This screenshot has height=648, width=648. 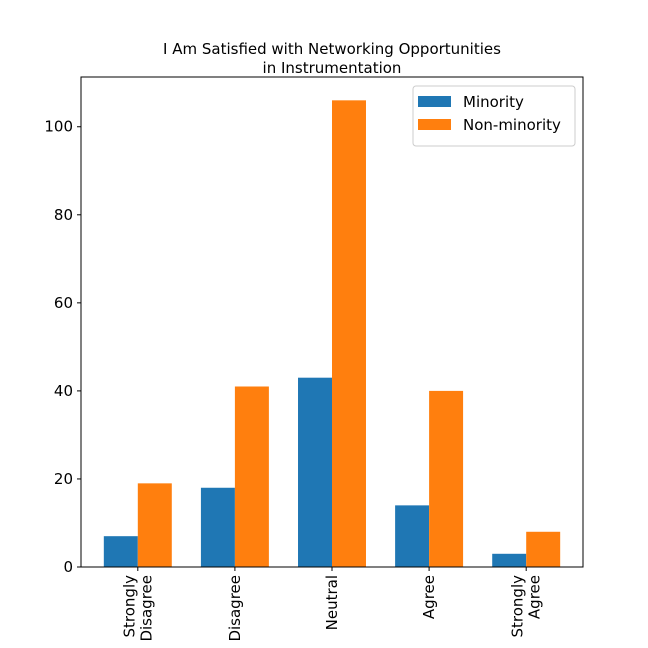 I want to click on y-tick-label: 100, so click(x=58, y=127).